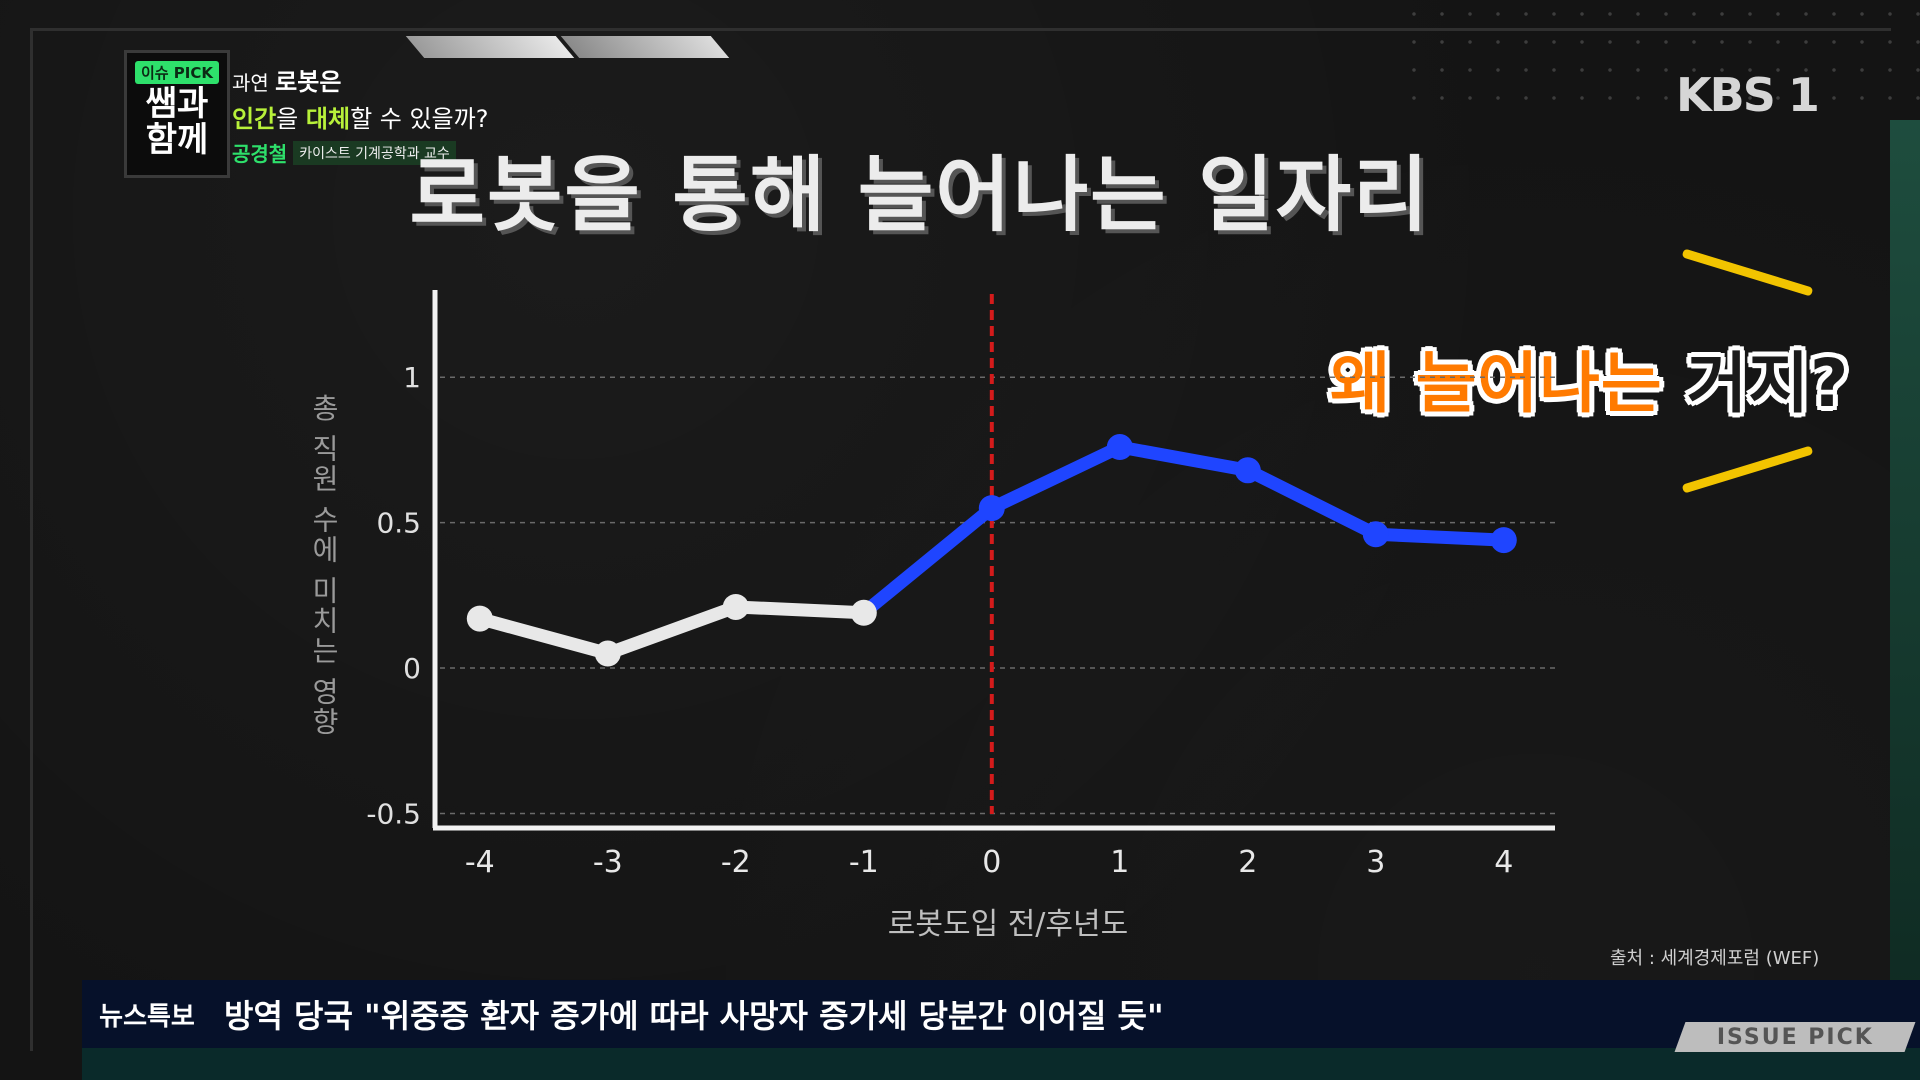 This screenshot has width=1920, height=1080. Describe the element at coordinates (412, 668) in the screenshot. I see `y-tick-label: 0` at that location.